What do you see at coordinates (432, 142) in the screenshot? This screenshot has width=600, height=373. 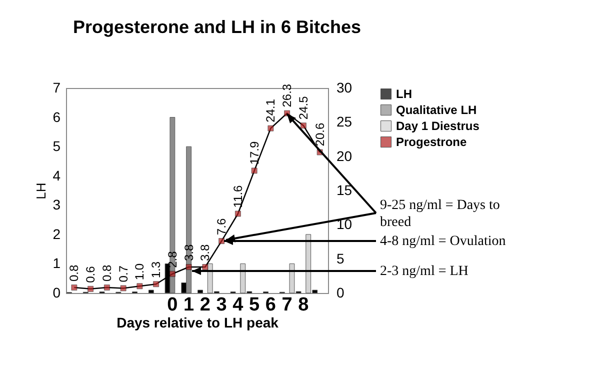 I see `legend-label: Progestrone` at bounding box center [432, 142].